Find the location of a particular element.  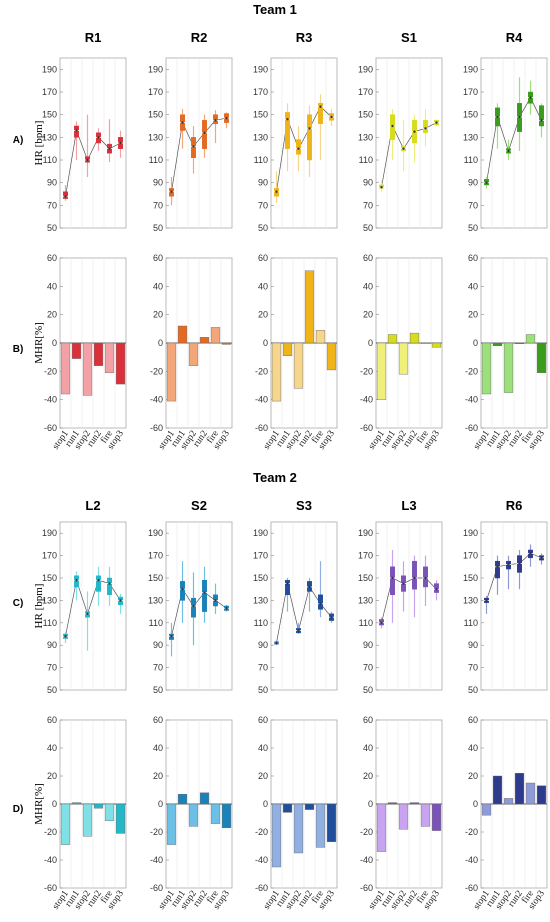

panel-title: S2 is located at coordinates (199, 505).